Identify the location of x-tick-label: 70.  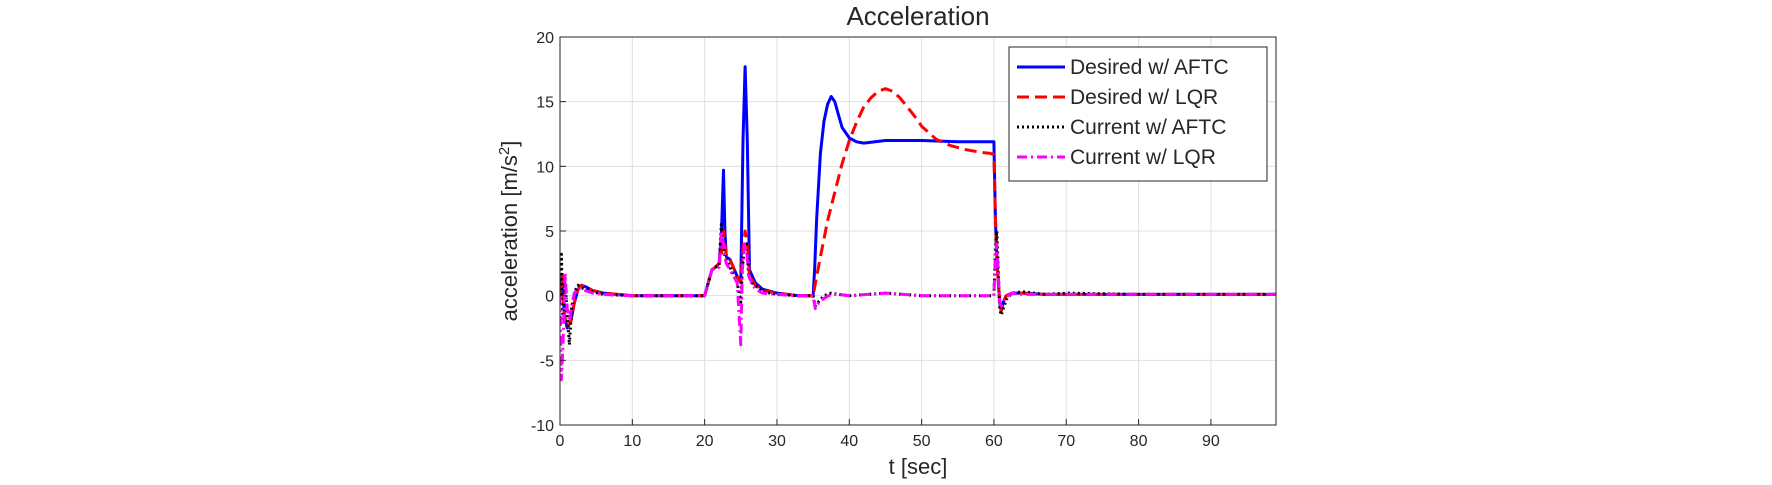
(1066, 441).